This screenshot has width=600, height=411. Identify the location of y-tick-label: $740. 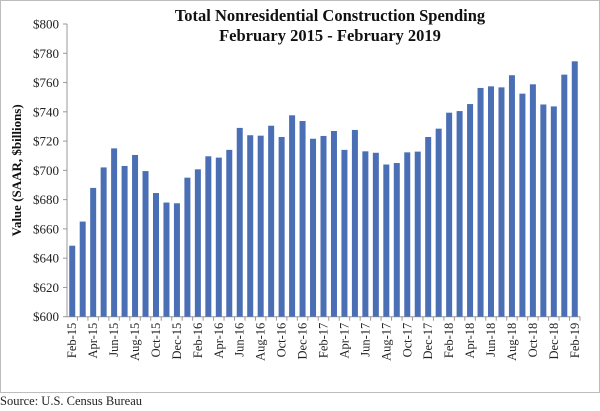
(46, 111).